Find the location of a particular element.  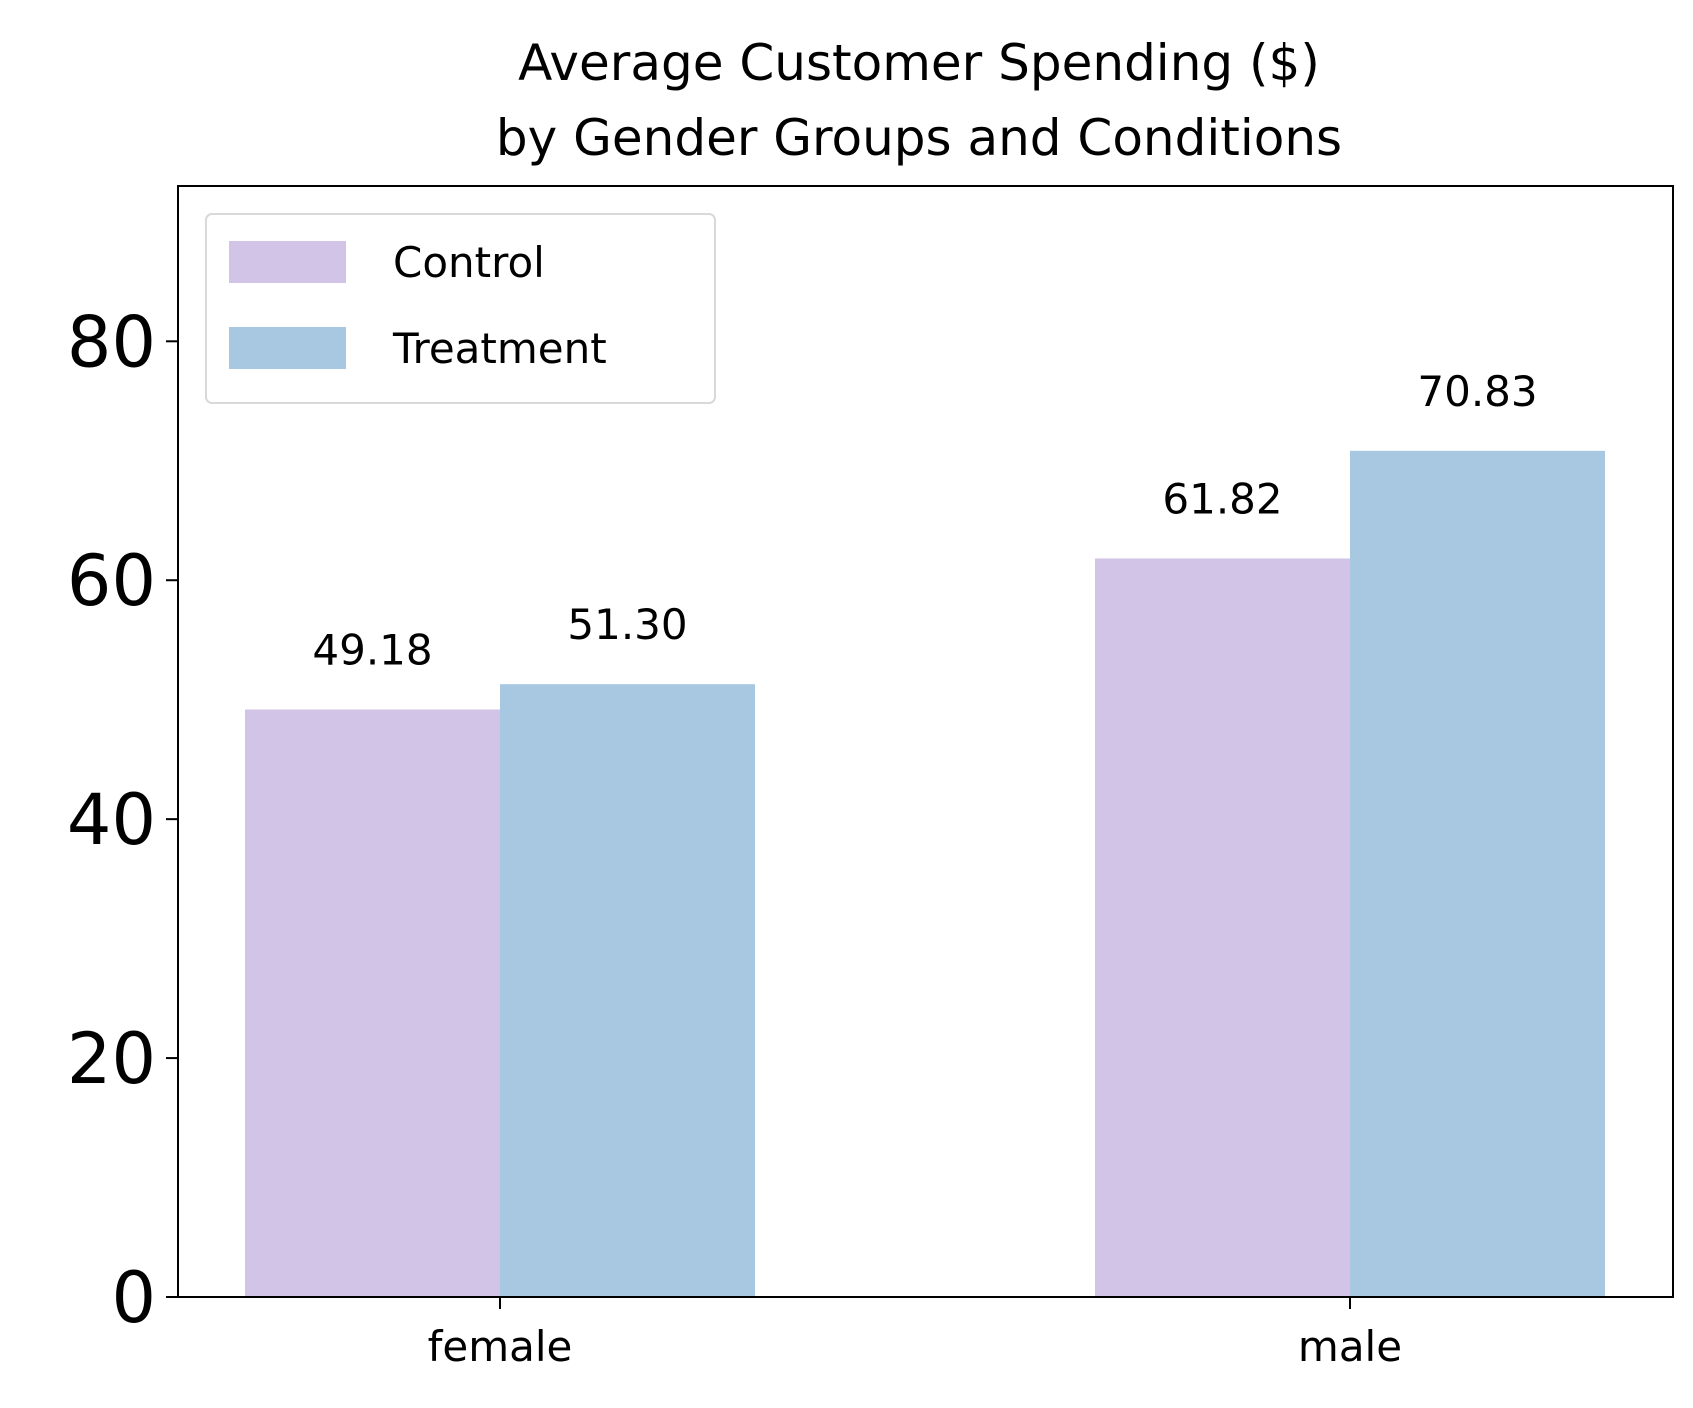

y-tick-label: 40 is located at coordinates (111, 820).